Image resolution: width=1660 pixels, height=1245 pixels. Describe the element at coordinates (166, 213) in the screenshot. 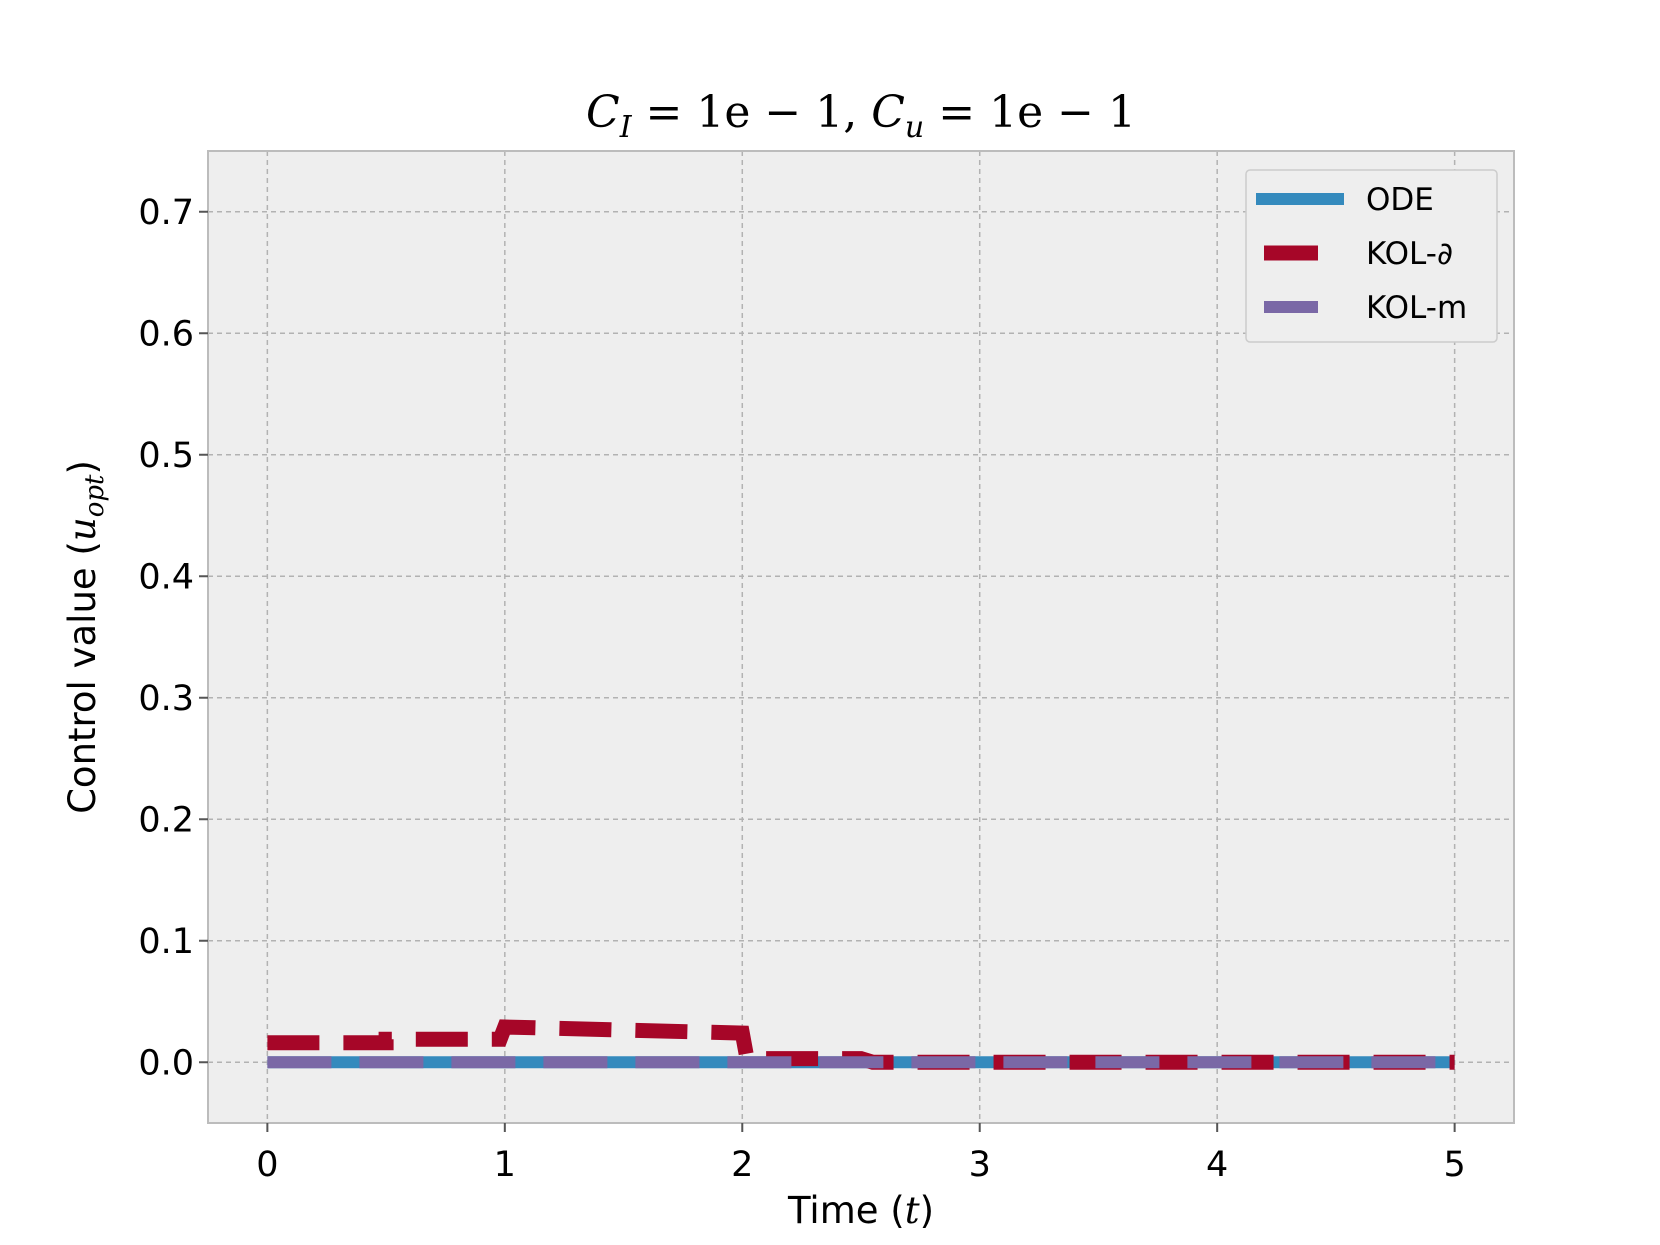

I see `y-tick-label: 0.7` at that location.